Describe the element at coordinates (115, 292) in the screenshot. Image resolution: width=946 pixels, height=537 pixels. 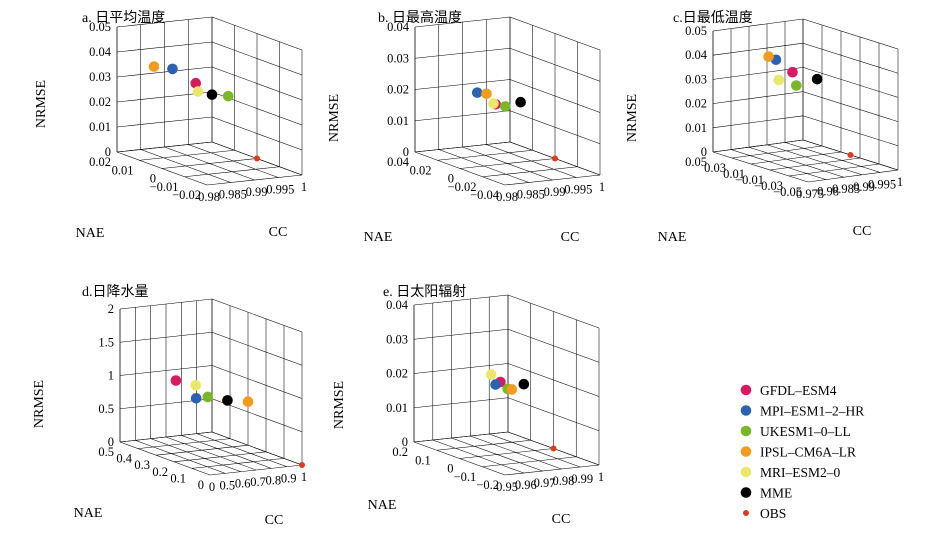
I see `panel-title: d.日降水量` at that location.